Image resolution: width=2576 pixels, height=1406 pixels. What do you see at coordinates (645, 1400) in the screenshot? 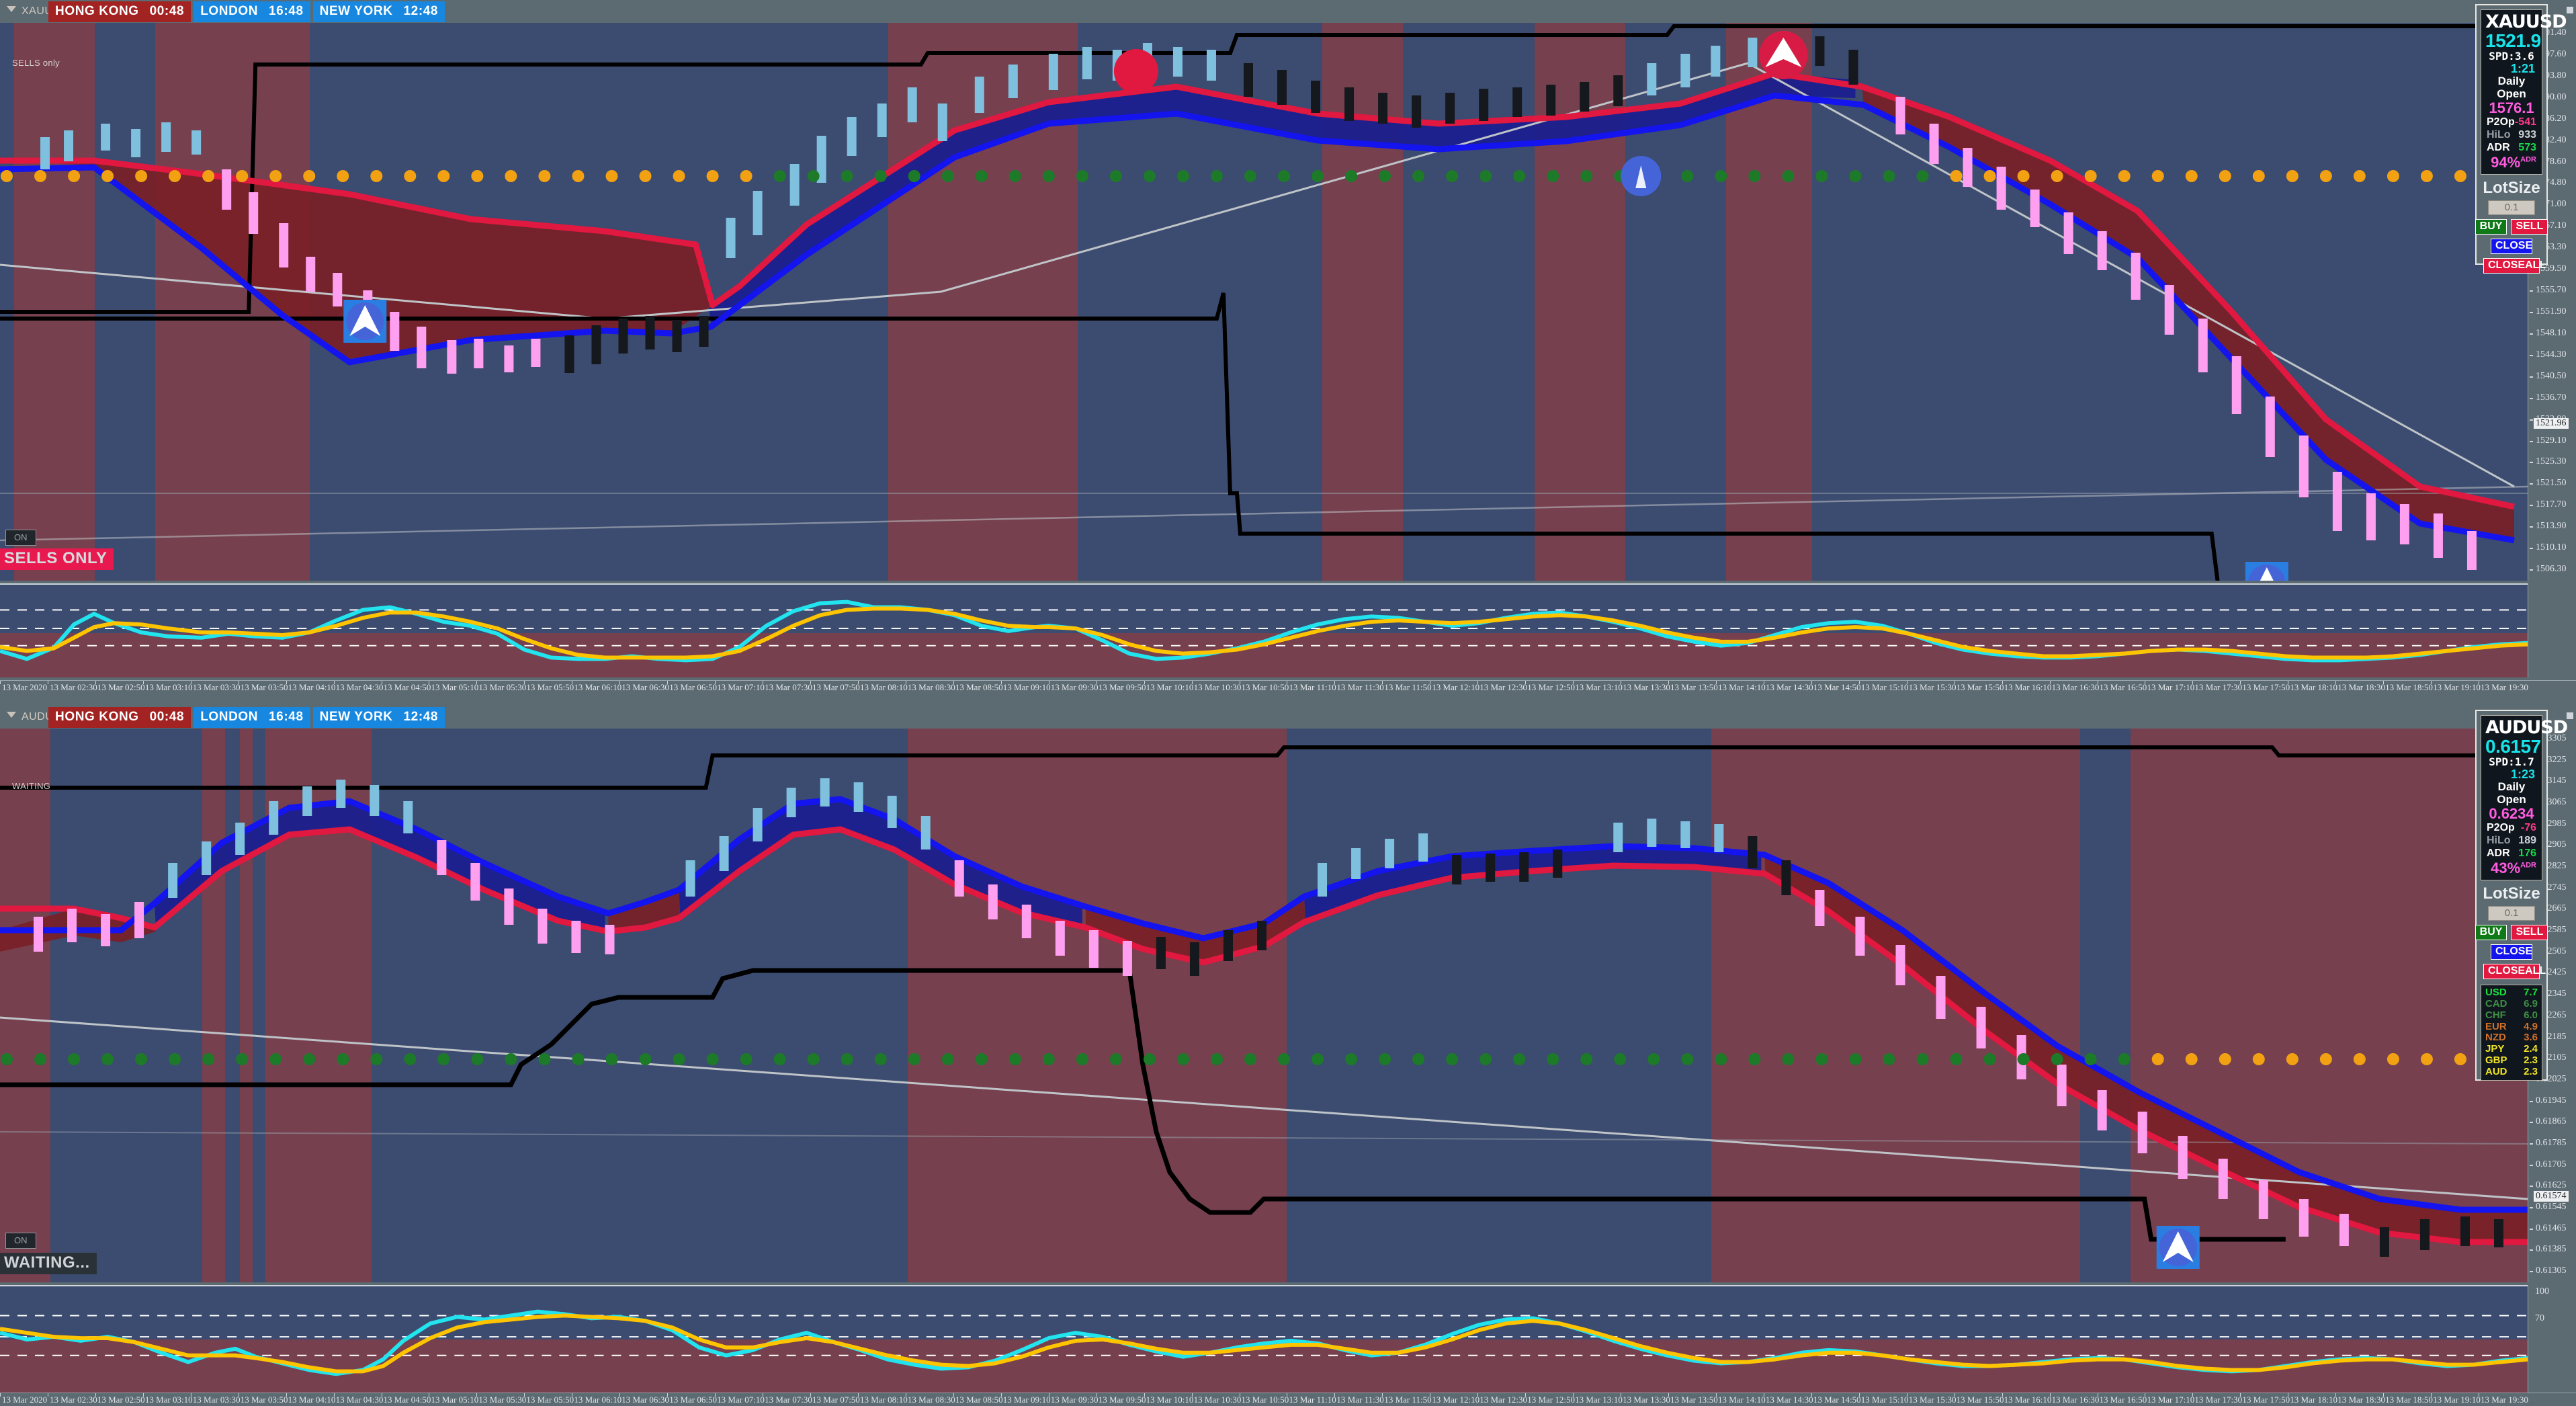
I see `time-tick-label: 13 Mar 06:30` at bounding box center [645, 1400].